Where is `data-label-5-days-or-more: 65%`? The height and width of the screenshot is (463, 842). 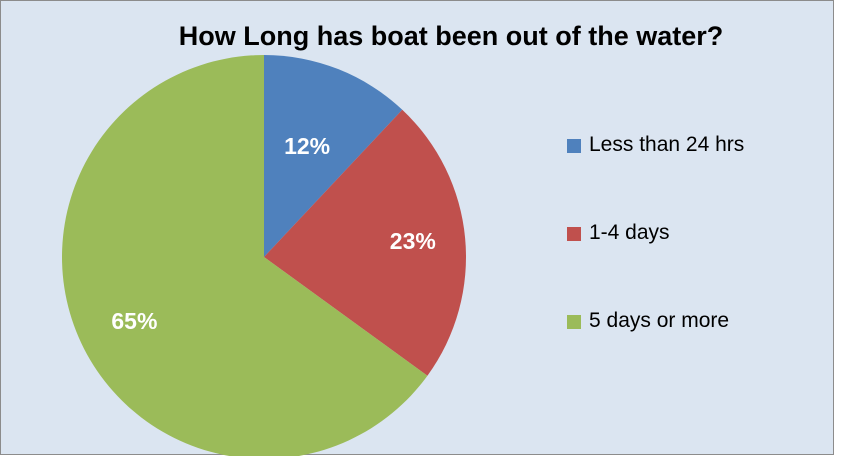
data-label-5-days-or-more: 65% is located at coordinates (134, 321).